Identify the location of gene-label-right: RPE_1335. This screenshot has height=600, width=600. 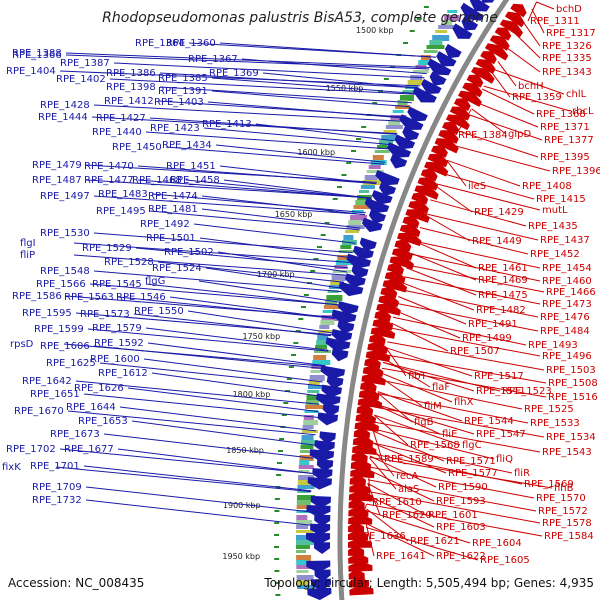
(567, 58).